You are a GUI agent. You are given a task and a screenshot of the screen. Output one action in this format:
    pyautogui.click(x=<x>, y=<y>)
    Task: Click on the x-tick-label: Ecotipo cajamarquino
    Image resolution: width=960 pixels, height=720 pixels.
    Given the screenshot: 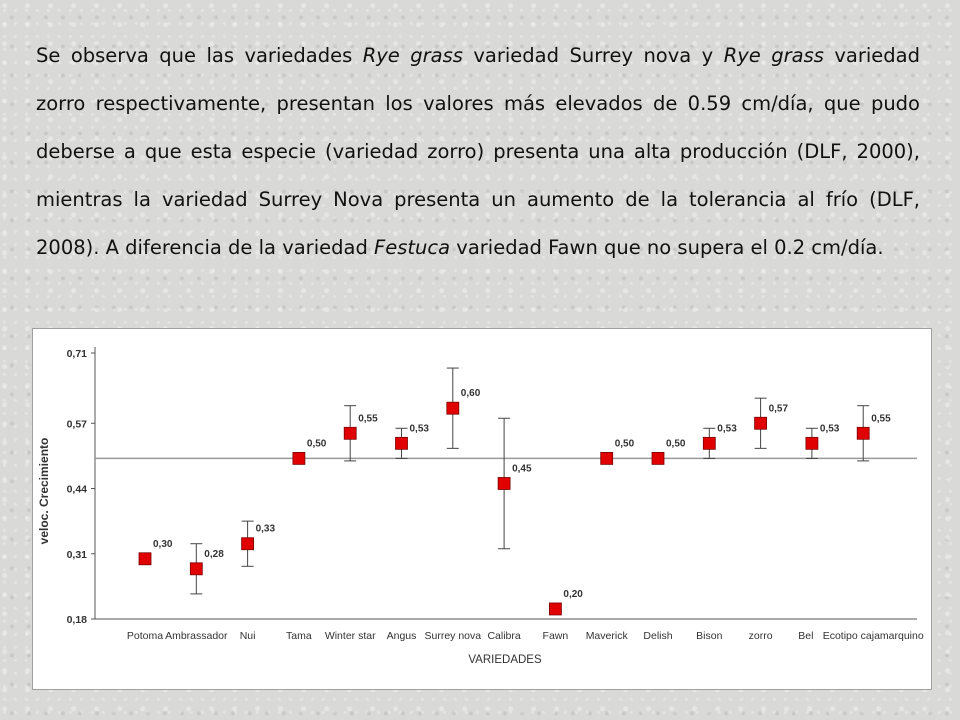 What is the action you would take?
    pyautogui.click(x=873, y=636)
    